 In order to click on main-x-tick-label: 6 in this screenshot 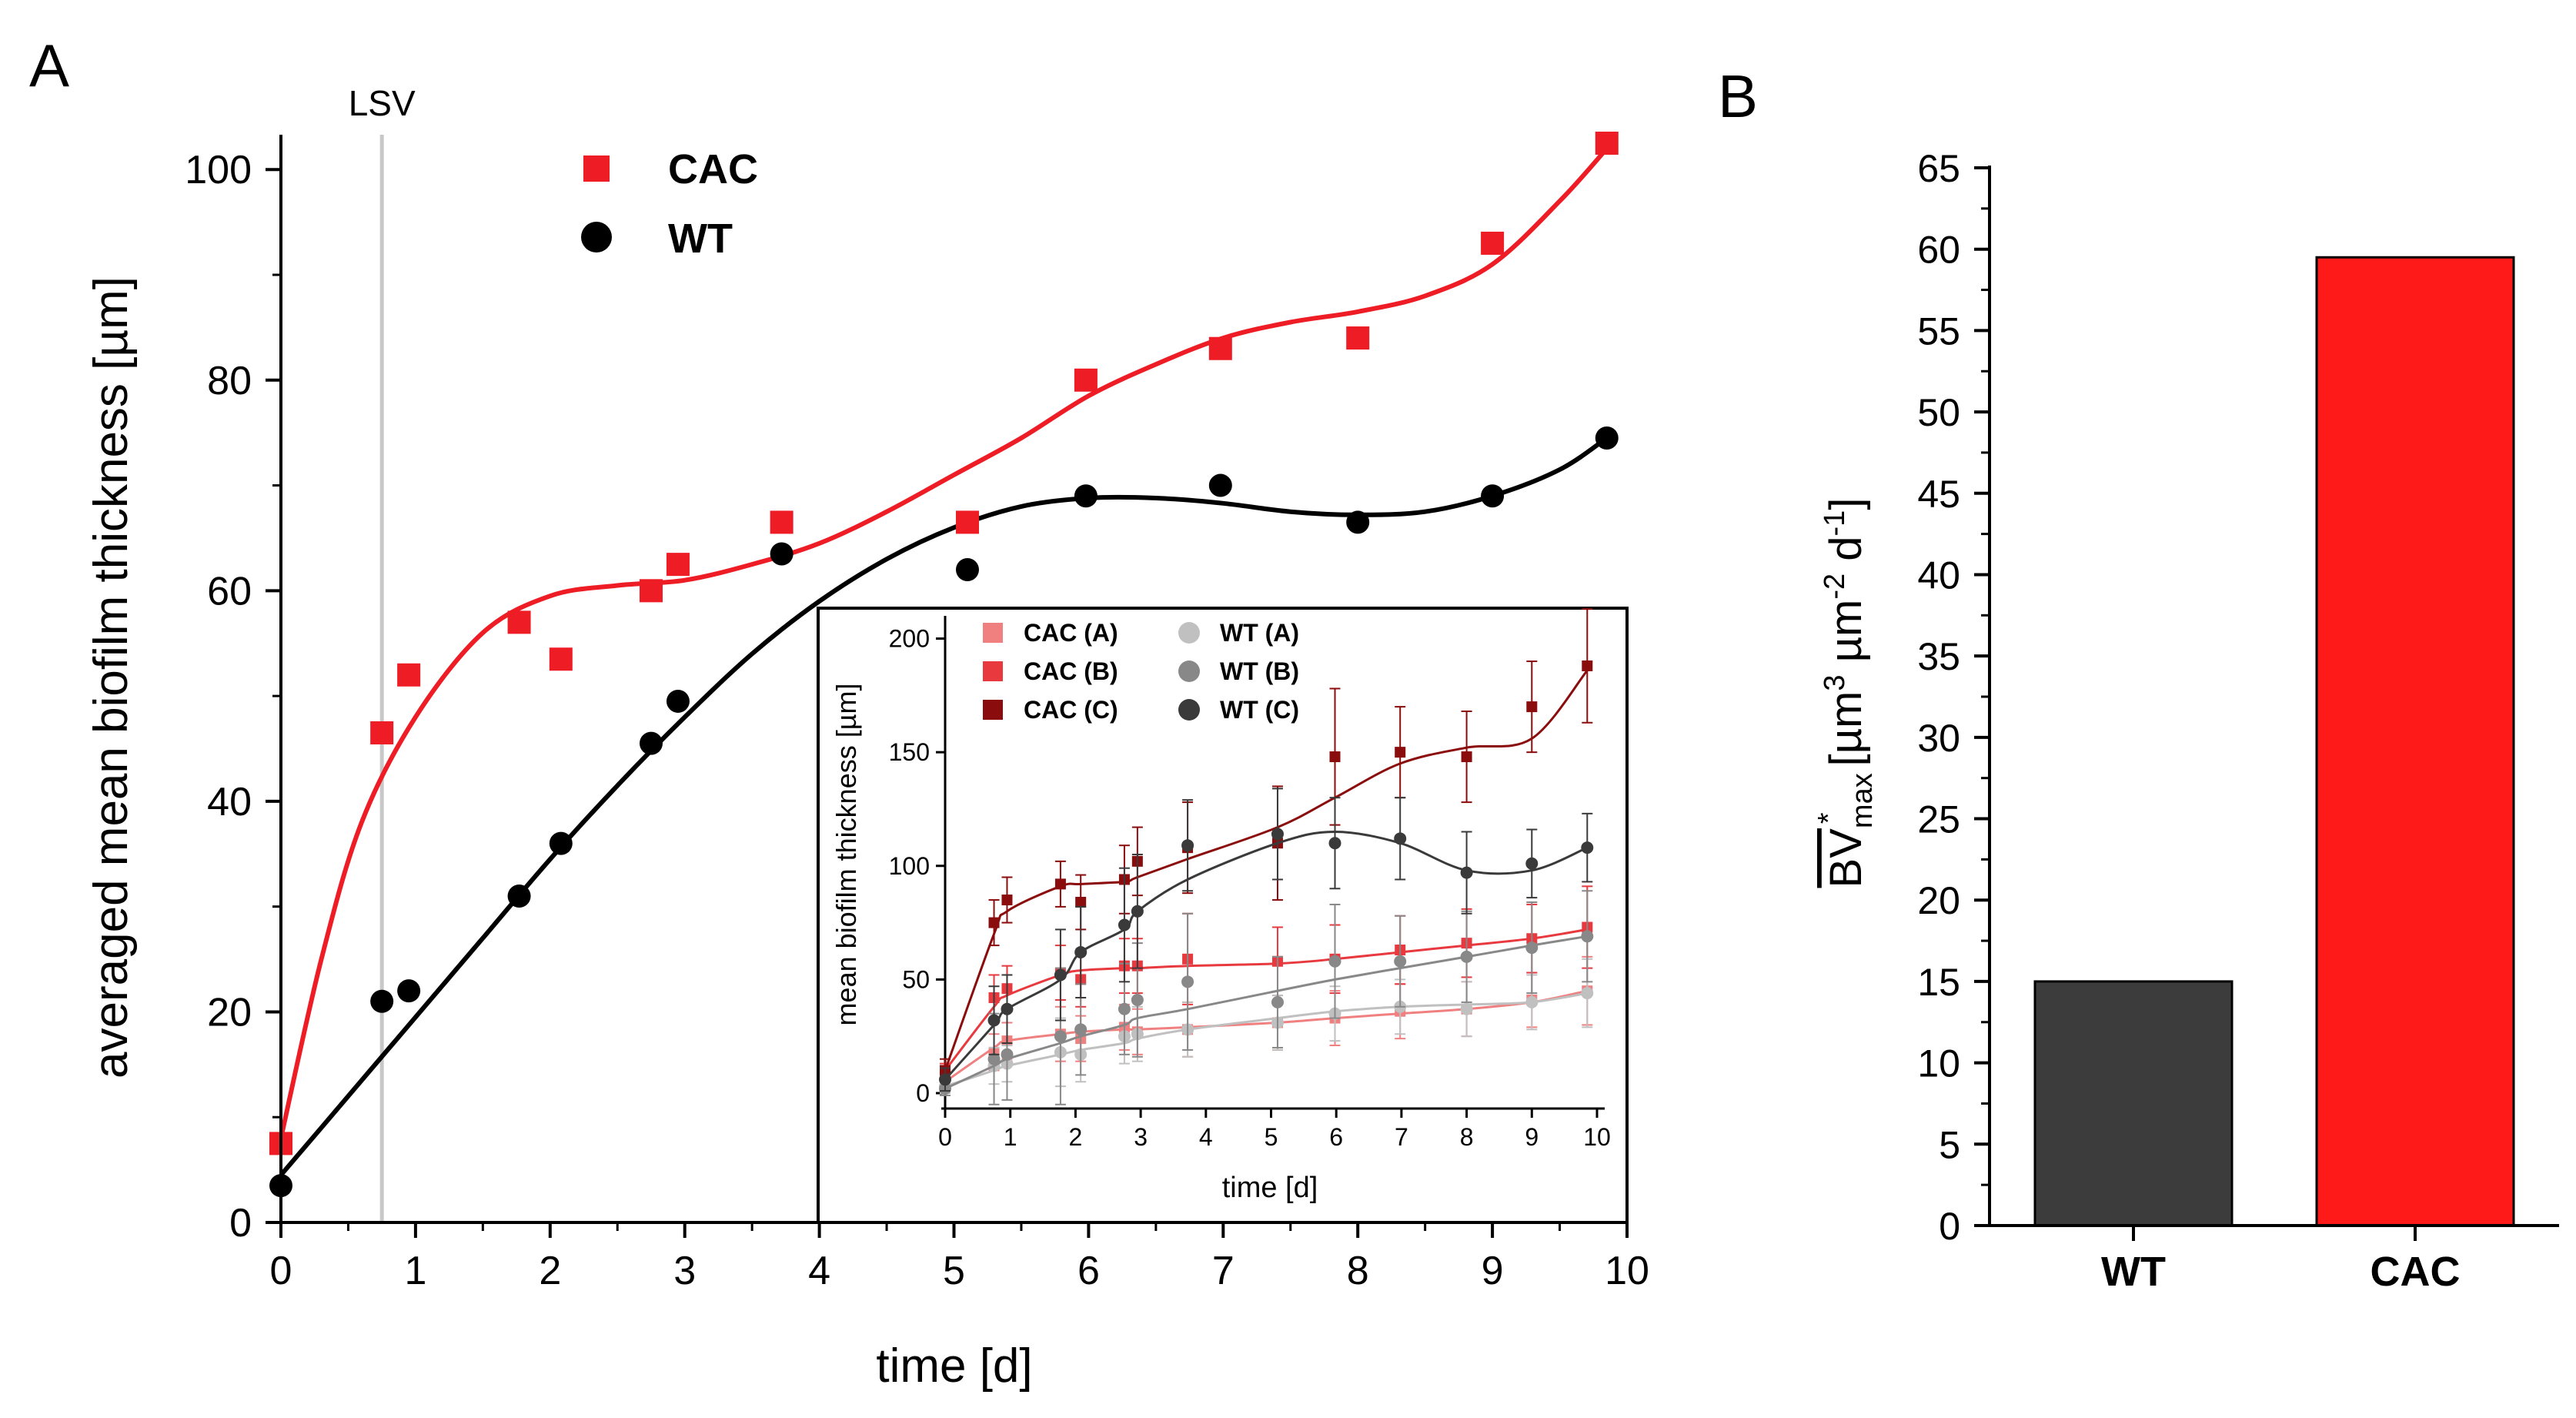, I will do `click(1089, 1271)`.